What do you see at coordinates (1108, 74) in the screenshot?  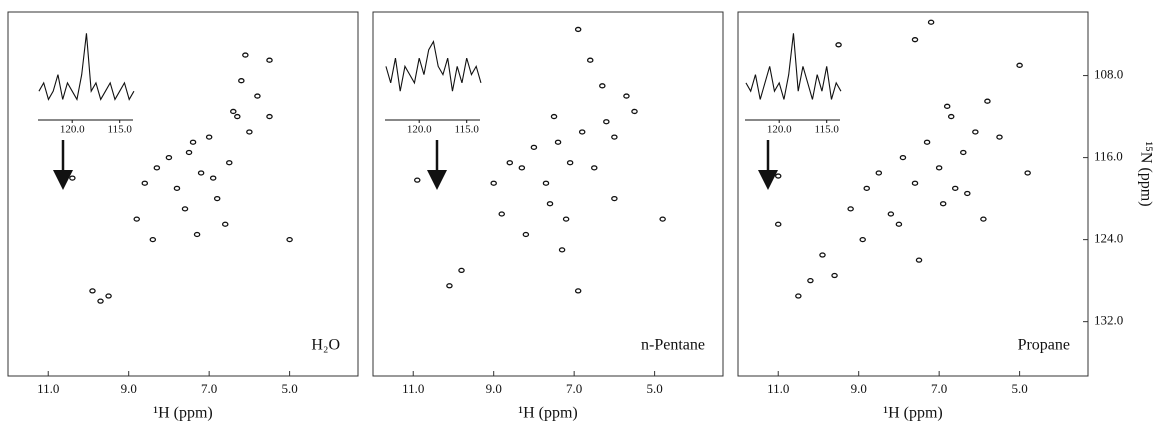 I see `y-tick-label: 108.0` at bounding box center [1108, 74].